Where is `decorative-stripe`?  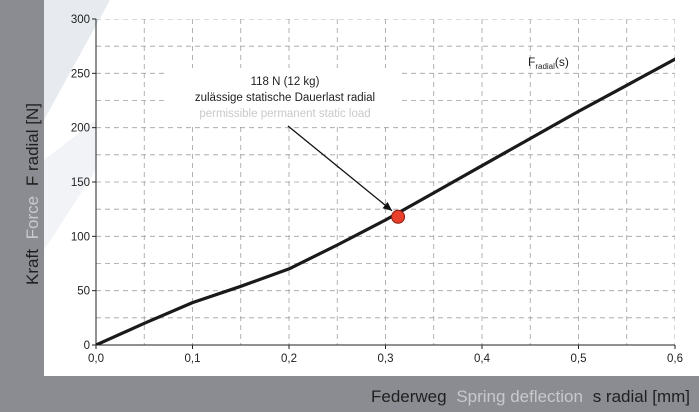 decorative-stripe is located at coordinates (77, 60).